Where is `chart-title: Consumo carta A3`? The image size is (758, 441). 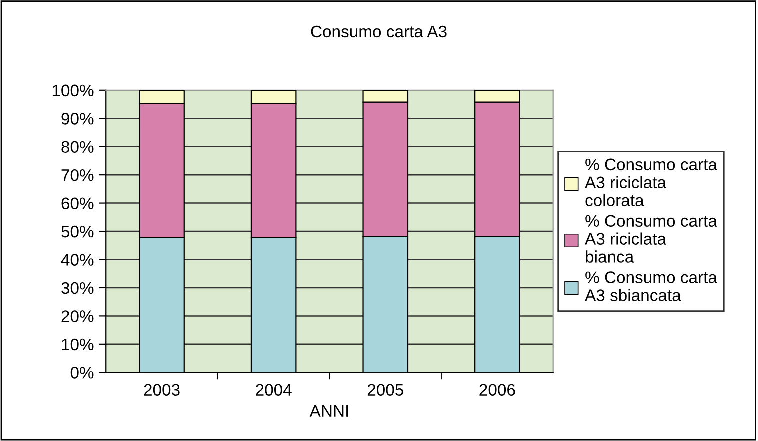
chart-title: Consumo carta A3 is located at coordinates (379, 32).